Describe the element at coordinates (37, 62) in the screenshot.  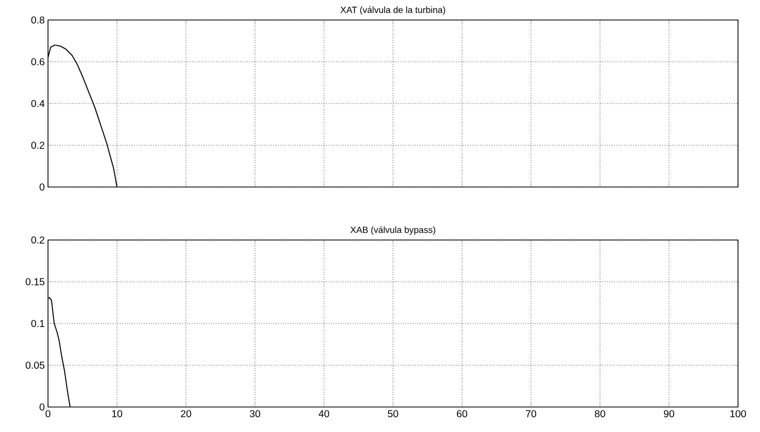
I see `y-tick-label: 0.6` at that location.